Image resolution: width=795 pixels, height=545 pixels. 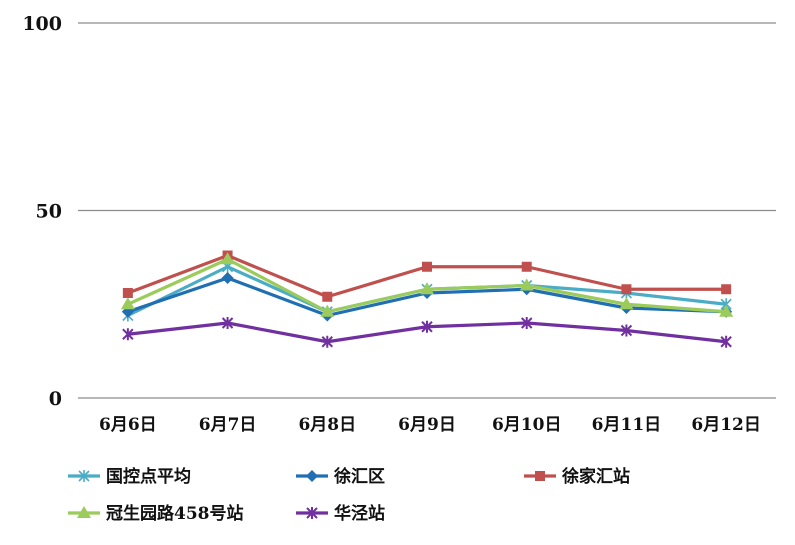 I want to click on x-tick-label: 6月8日, so click(x=327, y=425).